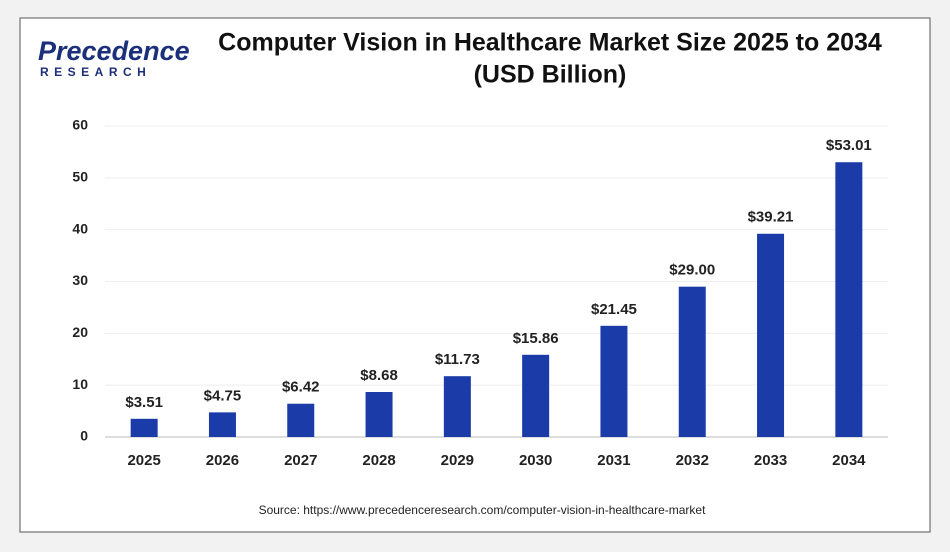 This screenshot has width=950, height=552. Describe the element at coordinates (300, 460) in the screenshot. I see `x-tick-label: 2027` at that location.